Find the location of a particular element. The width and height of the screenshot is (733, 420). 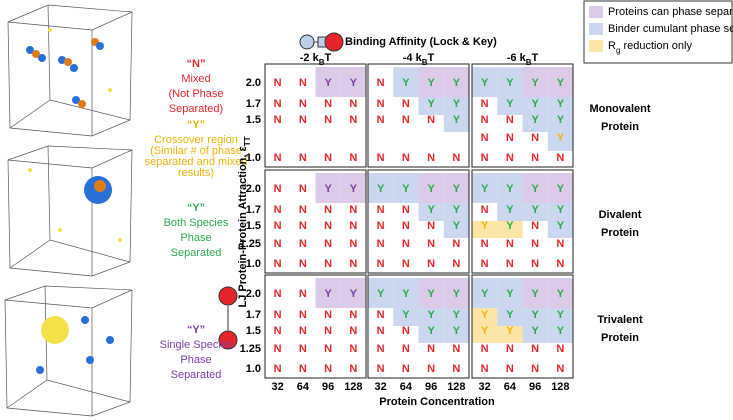

state-text: Separated is located at coordinates (196, 253).